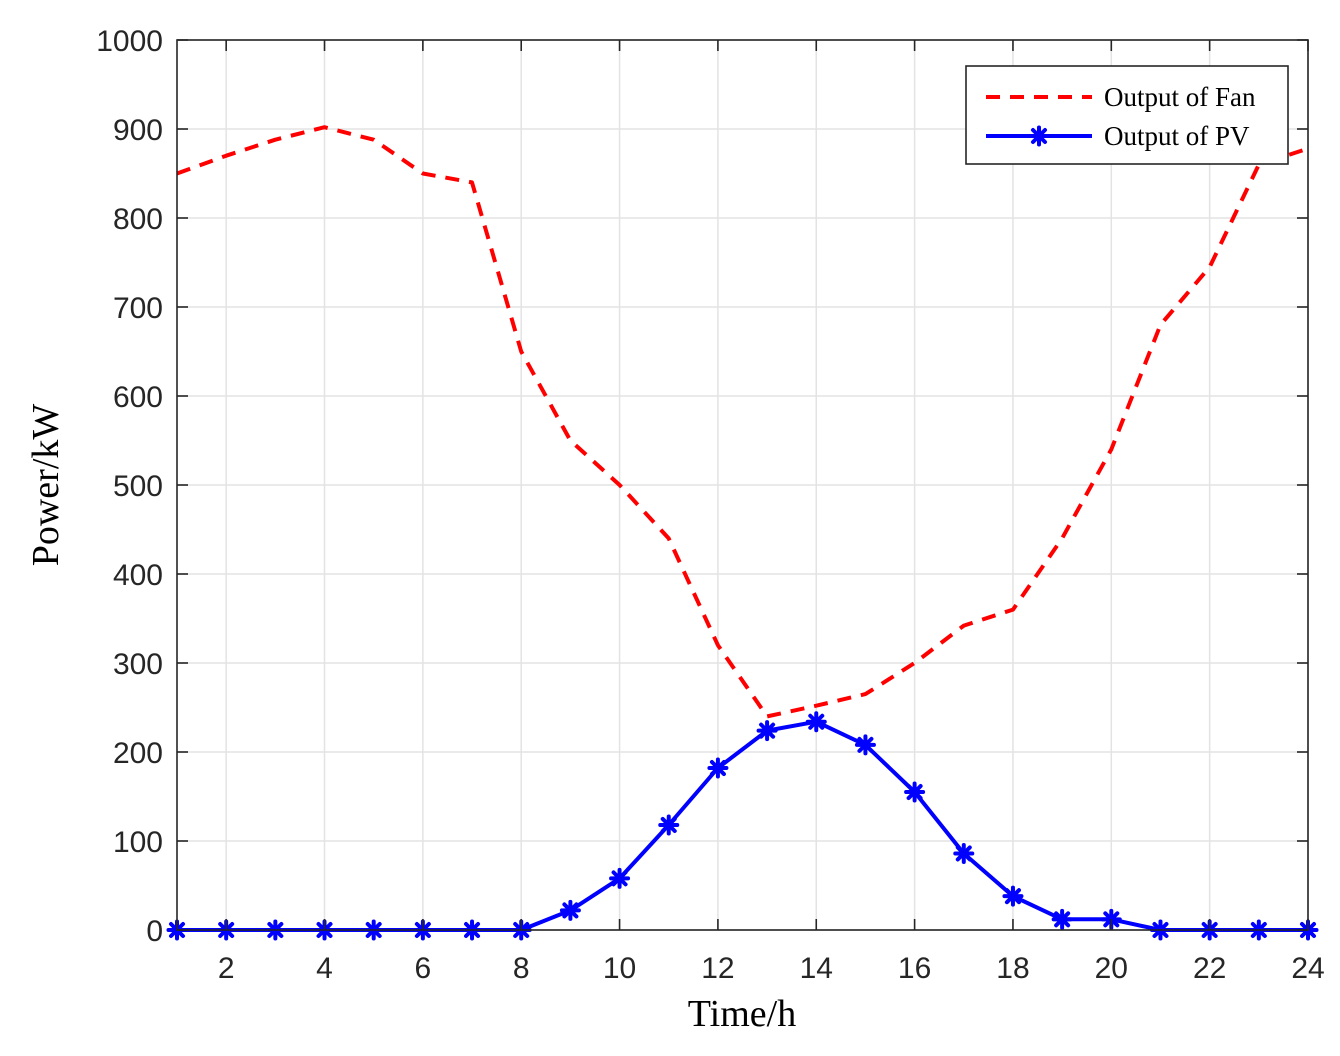  I want to click on x-tick-label: 2, so click(226, 968).